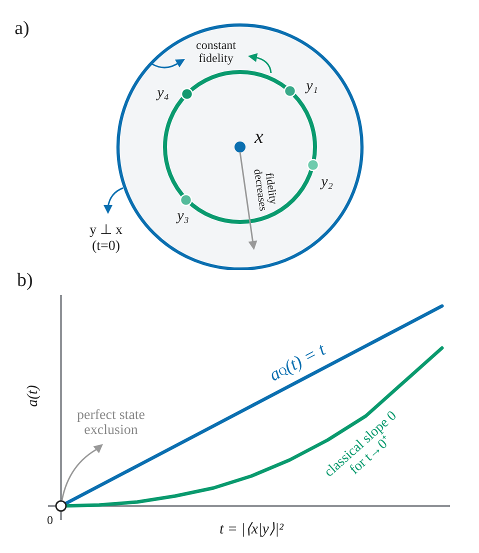 Image resolution: width=479 pixels, height=553 pixels. I want to click on text: y₂, so click(326, 182).